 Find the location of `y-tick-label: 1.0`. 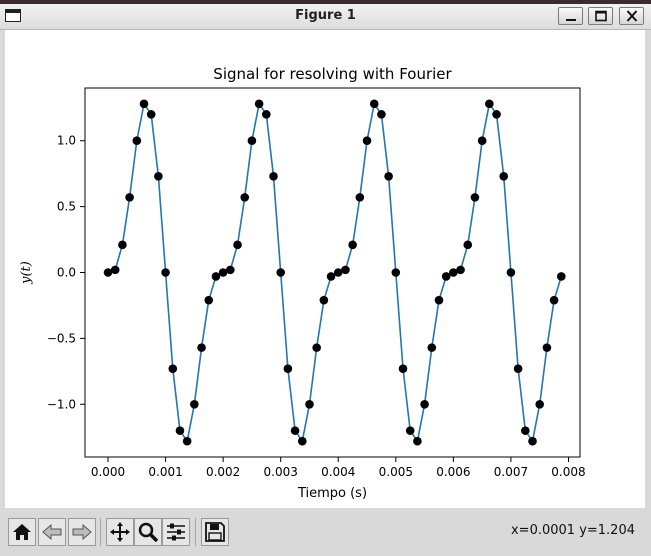

y-tick-label: 1.0 is located at coordinates (66, 141).